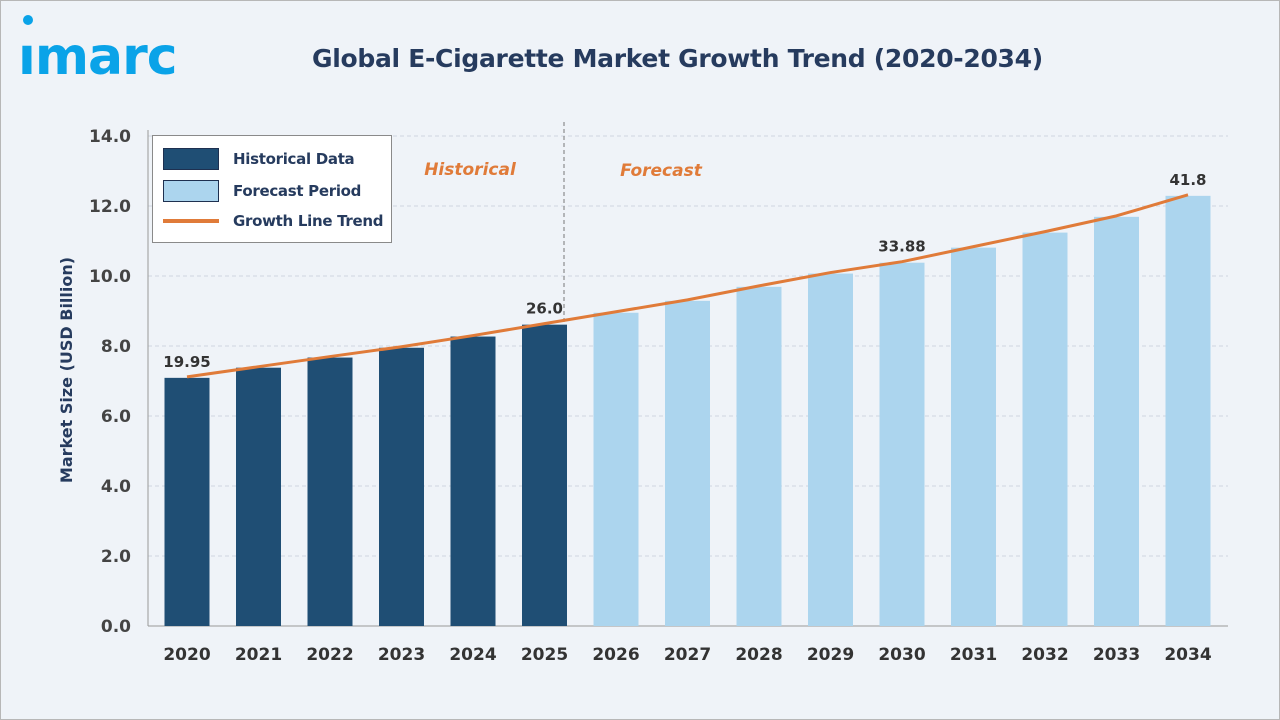 The height and width of the screenshot is (720, 1280). What do you see at coordinates (687, 655) in the screenshot?
I see `x-tick-label: 2027` at bounding box center [687, 655].